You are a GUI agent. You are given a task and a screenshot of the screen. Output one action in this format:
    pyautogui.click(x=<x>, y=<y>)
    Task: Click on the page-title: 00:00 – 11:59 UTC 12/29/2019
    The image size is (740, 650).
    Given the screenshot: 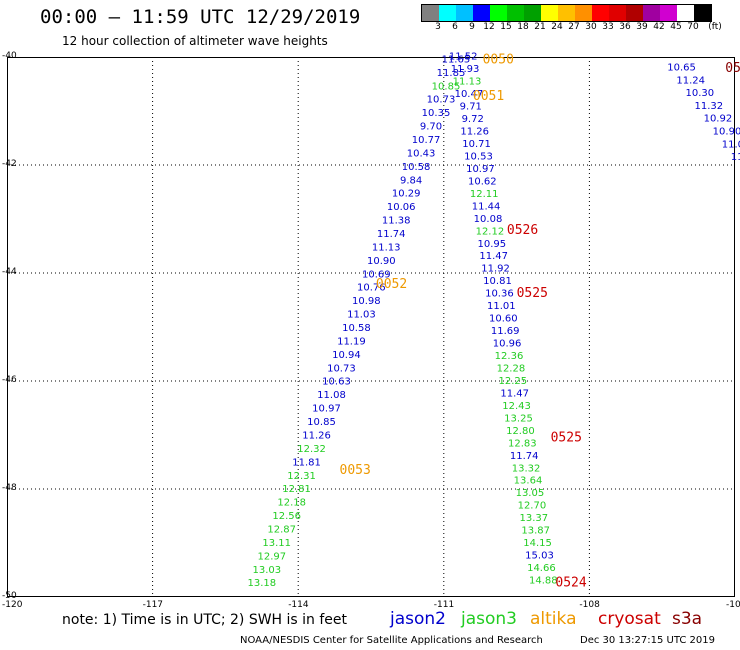 What is the action you would take?
    pyautogui.click(x=200, y=17)
    